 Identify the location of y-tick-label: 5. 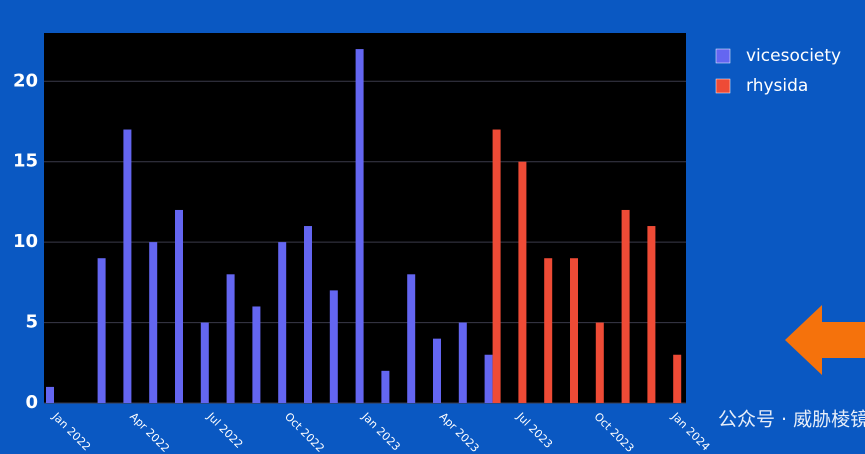
(31, 322).